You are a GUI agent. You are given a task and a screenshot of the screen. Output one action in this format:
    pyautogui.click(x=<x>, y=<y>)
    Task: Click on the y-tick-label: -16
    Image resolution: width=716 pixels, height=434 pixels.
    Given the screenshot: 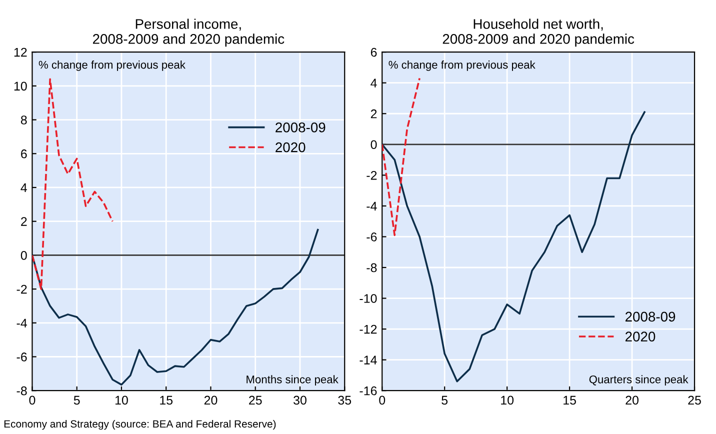 What is the action you would take?
    pyautogui.click(x=368, y=391)
    